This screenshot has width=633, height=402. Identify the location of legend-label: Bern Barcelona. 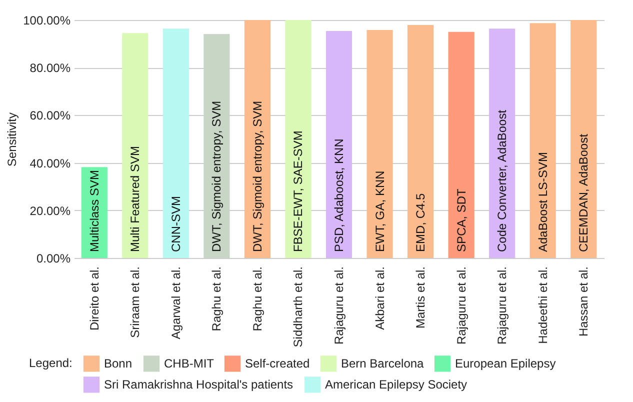
(382, 363).